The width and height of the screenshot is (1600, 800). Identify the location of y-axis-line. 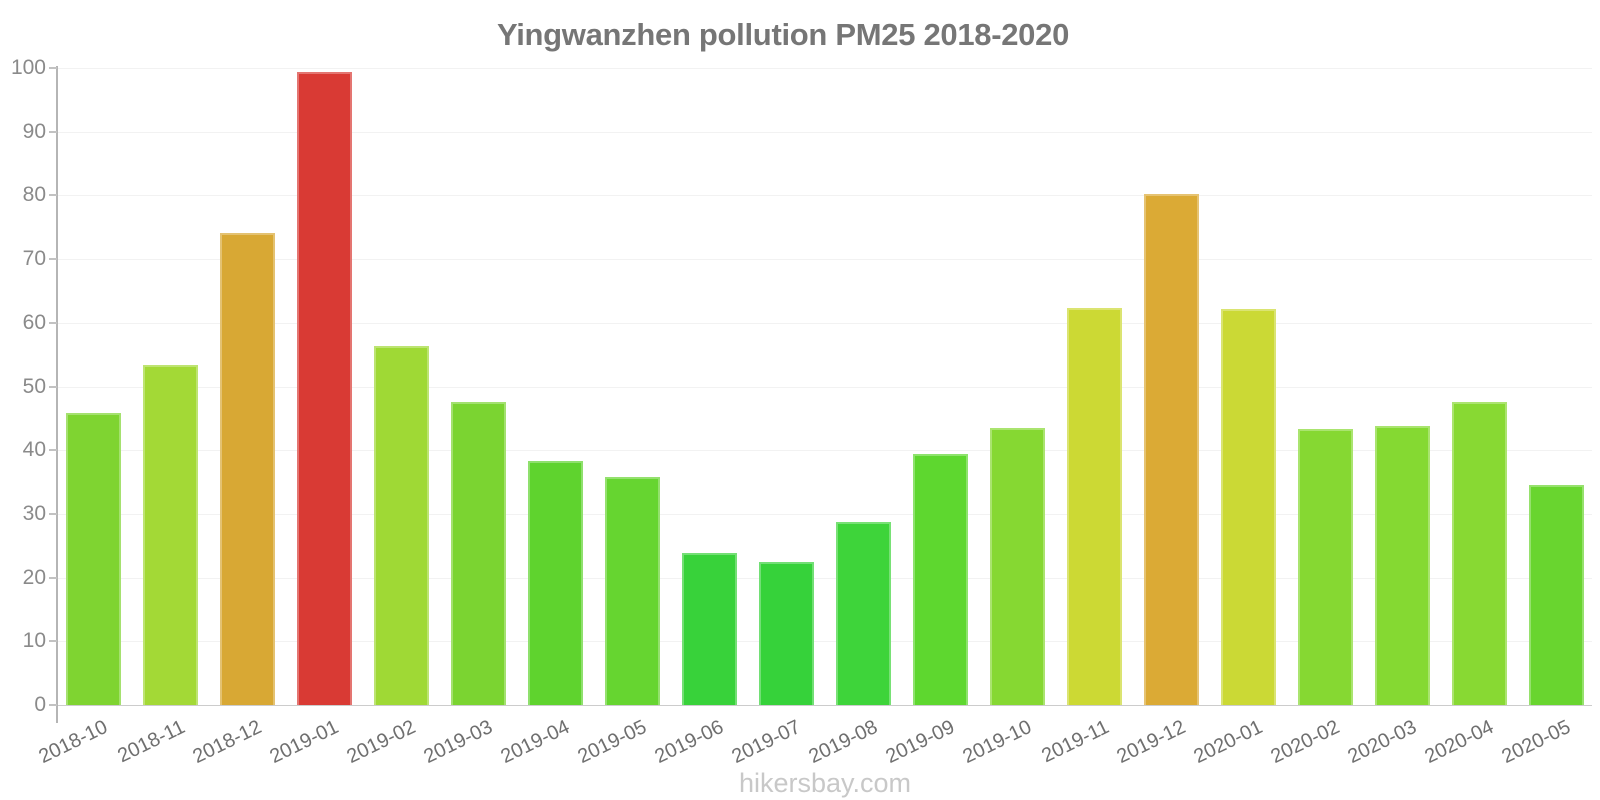
(57, 394).